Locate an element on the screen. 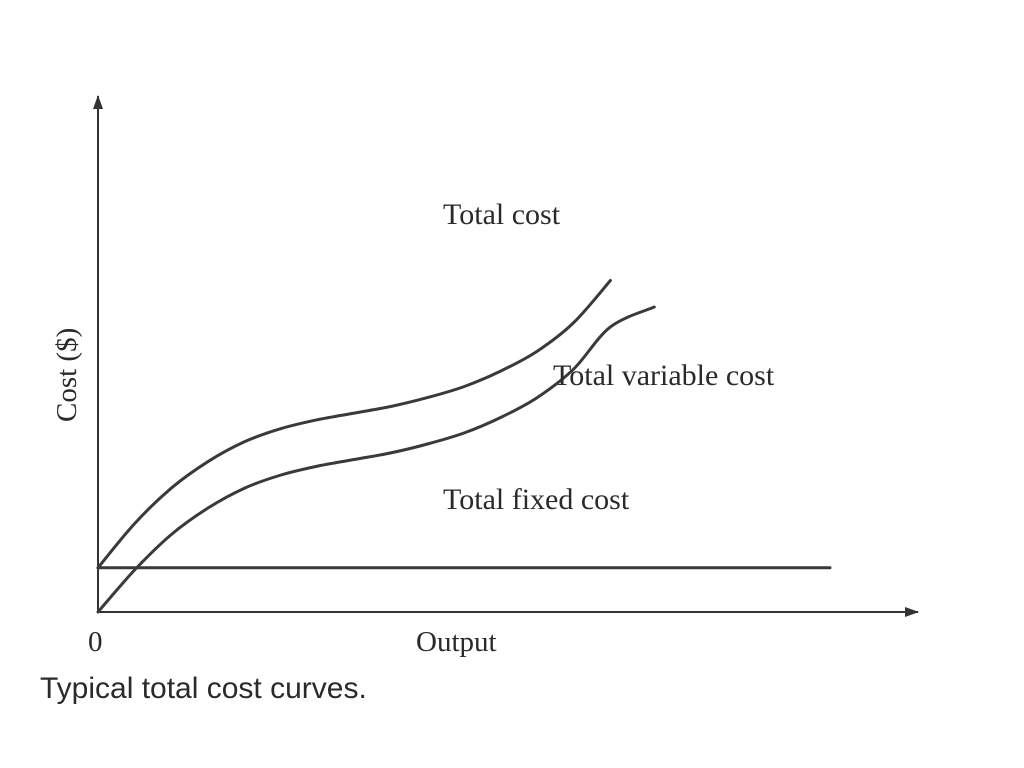  series-label-total-variable-cost: Total variable cost is located at coordinates (664, 375).